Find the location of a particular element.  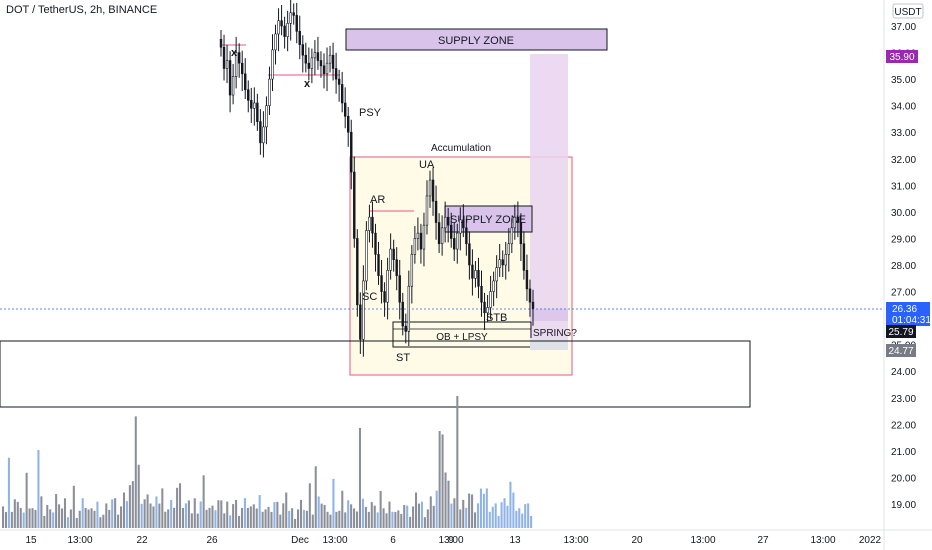

time-tick-4: Dec is located at coordinates (300, 540).